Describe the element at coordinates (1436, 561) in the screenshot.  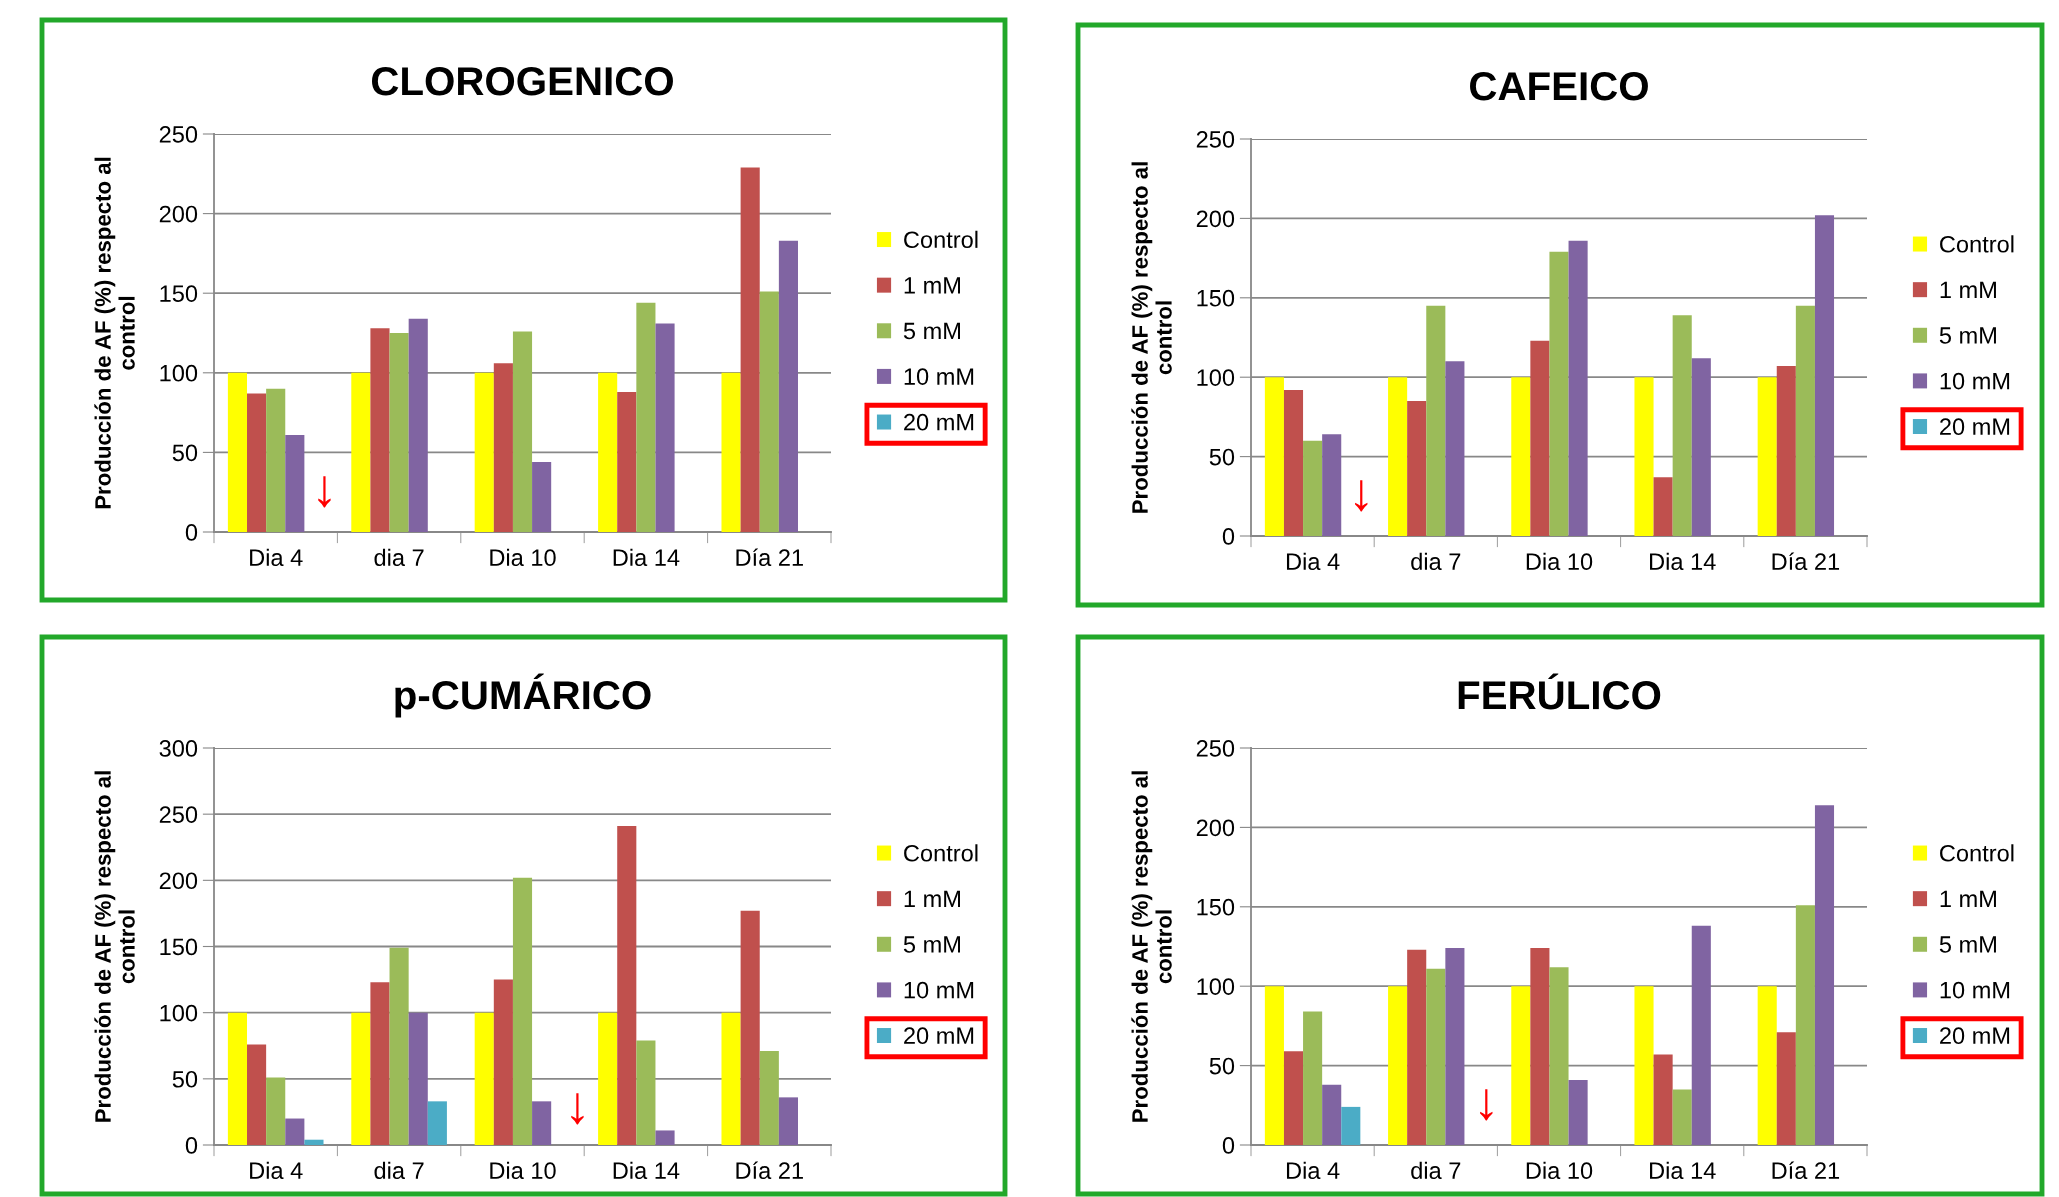
I see `x-tick-label: dia 7` at that location.